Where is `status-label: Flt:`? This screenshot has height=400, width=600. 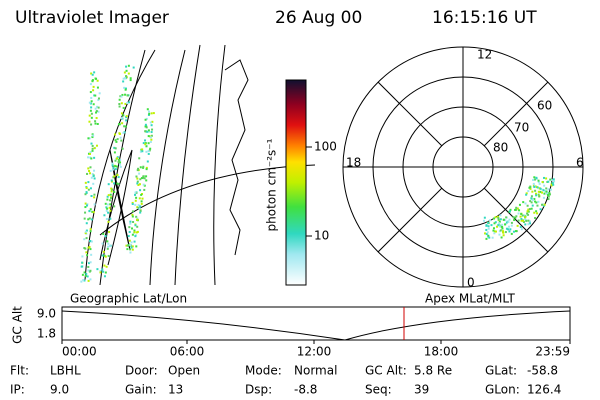 status-label: Flt: is located at coordinates (19, 371).